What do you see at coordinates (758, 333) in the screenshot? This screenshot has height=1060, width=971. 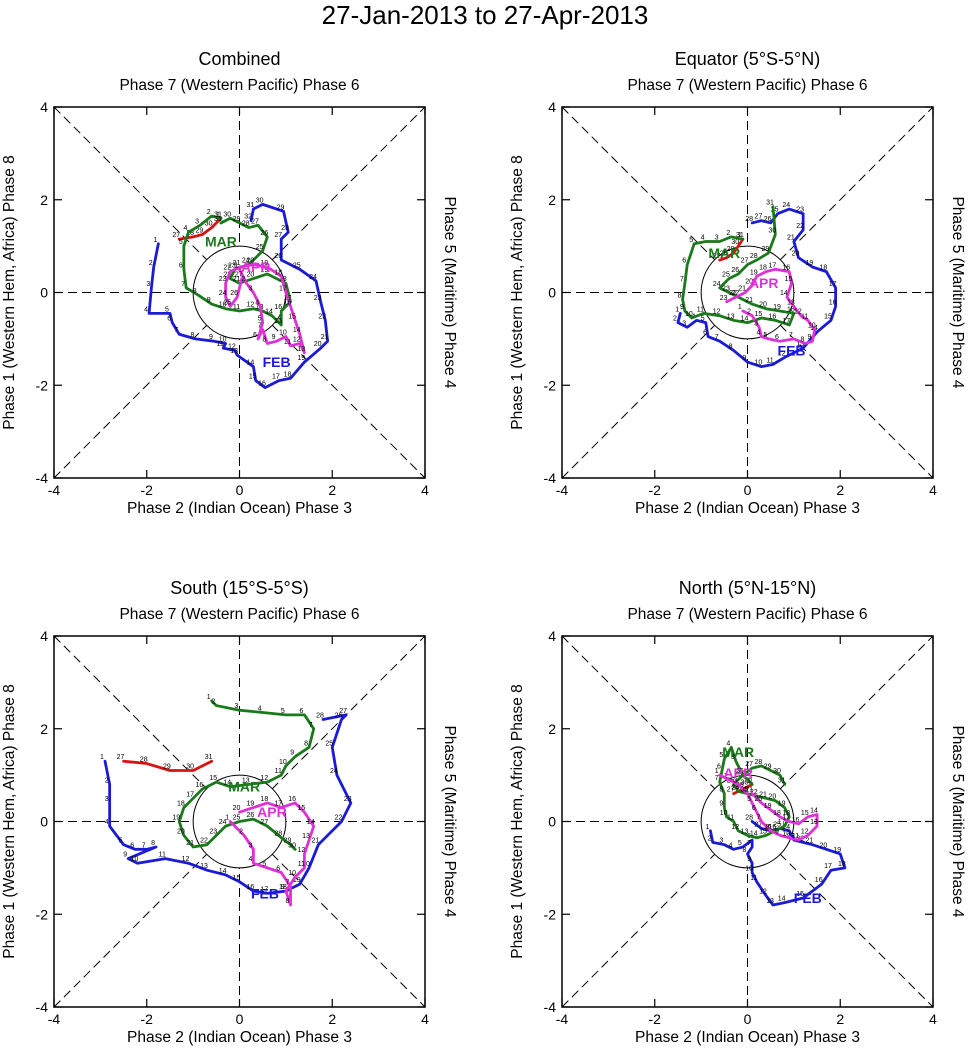 I see `day-label: 4` at bounding box center [758, 333].